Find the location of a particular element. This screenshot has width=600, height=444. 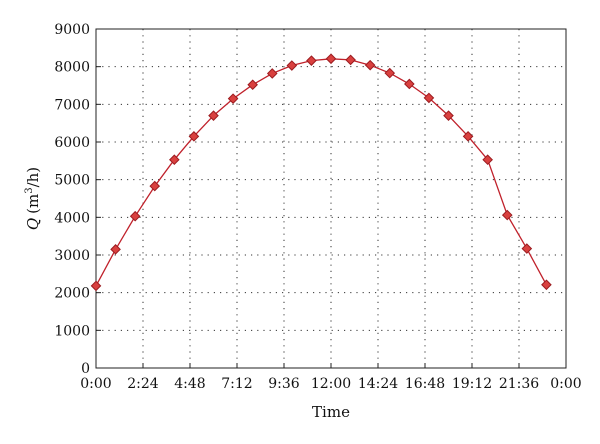

x-tick-label: 21:36 is located at coordinates (519, 384).